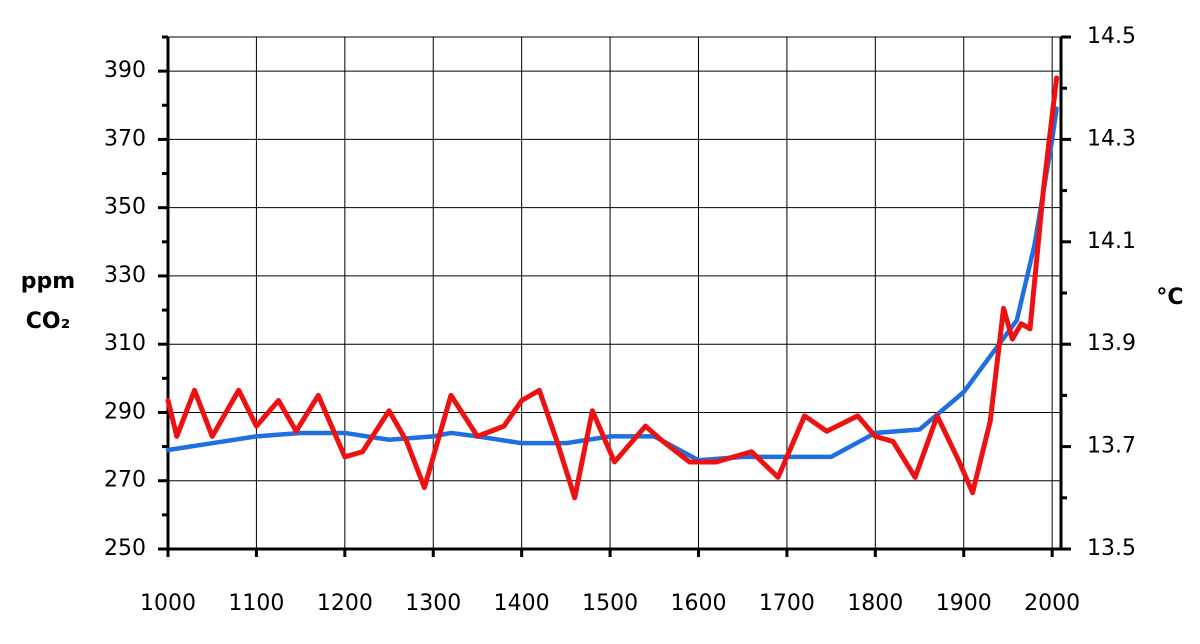 Image resolution: width=1200 pixels, height=644 pixels. What do you see at coordinates (1169, 297) in the screenshot?
I see `y2-label: °C` at bounding box center [1169, 297].